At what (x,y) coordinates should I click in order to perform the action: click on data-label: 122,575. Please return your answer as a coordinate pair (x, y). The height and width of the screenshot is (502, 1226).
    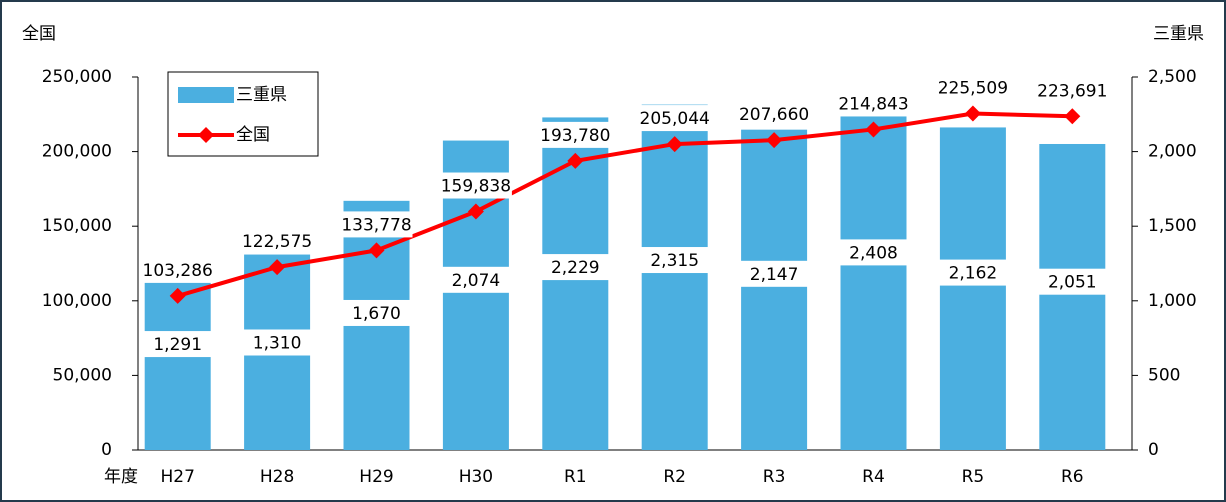
    Looking at the image, I should click on (277, 242).